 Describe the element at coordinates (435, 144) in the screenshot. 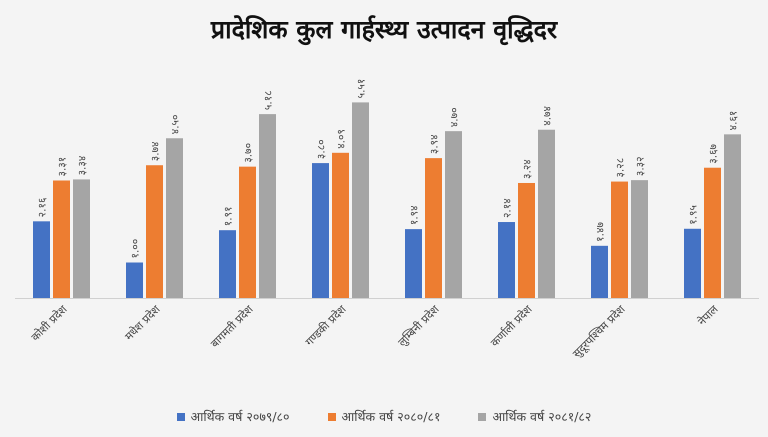

I see `data-label: ३.९४` at that location.